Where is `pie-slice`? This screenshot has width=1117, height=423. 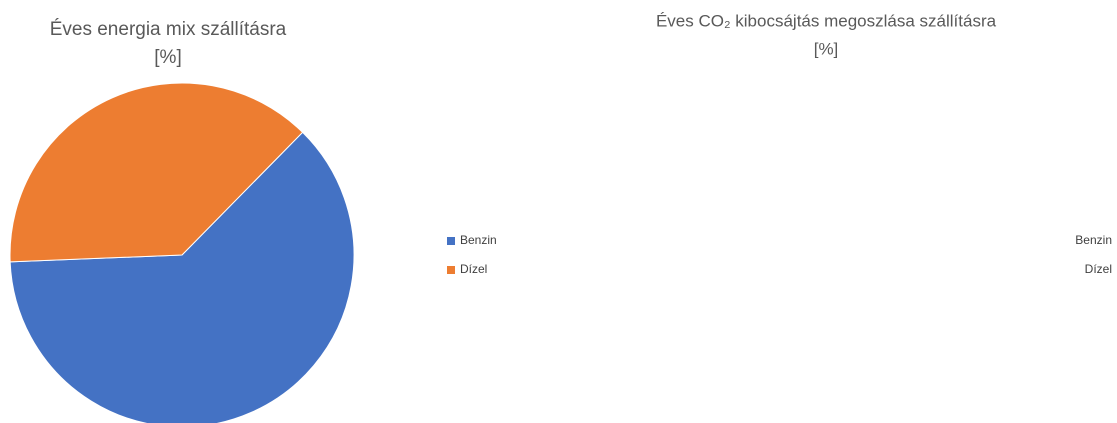 pie-slice is located at coordinates (156, 172).